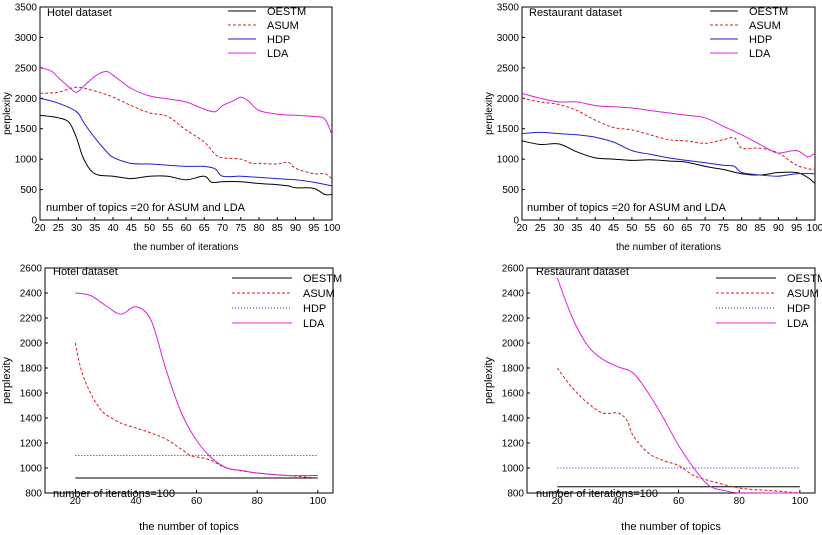 The image size is (822, 535). I want to click on chart-title: Restaurant dataset, so click(582, 272).